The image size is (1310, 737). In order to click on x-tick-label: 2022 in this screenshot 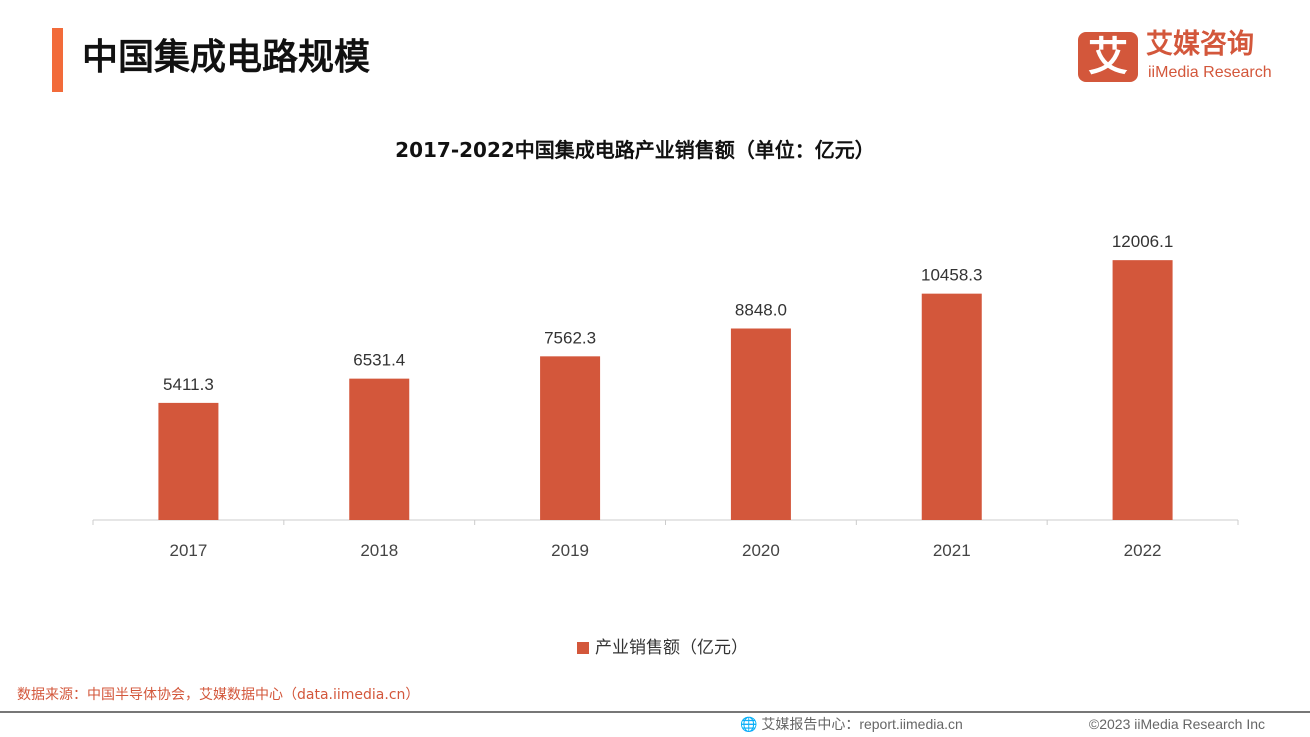, I will do `click(1143, 550)`.